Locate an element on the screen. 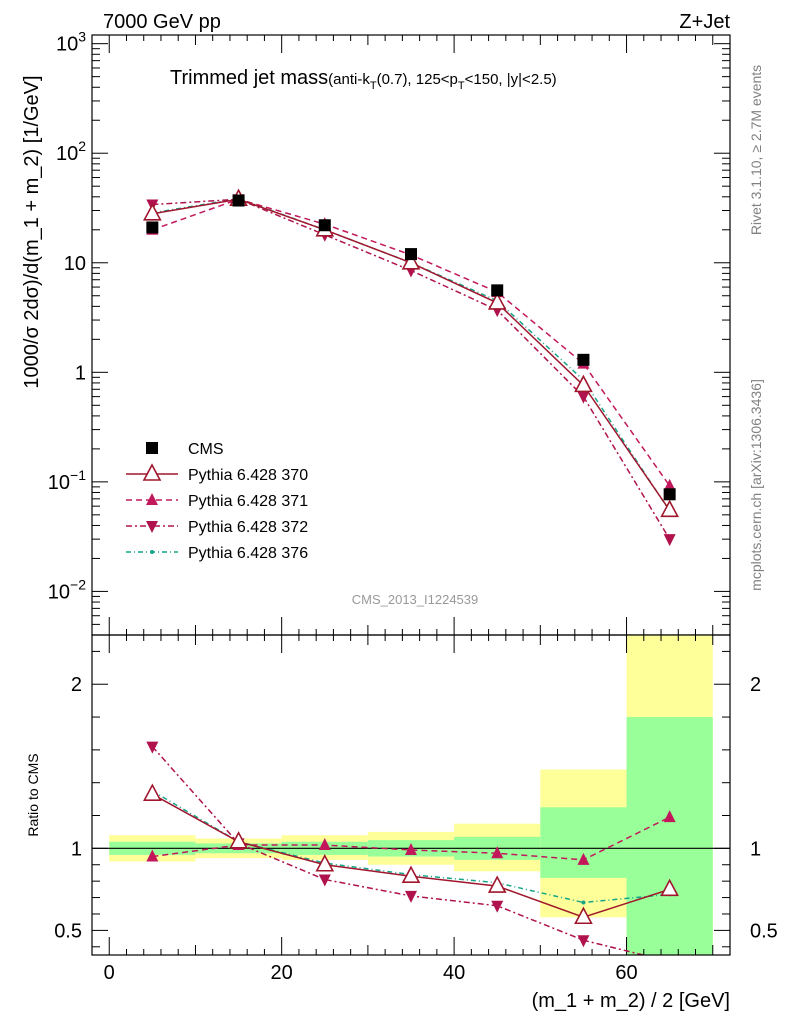 The image size is (786, 1024). y-tick-label-ratio: 1 is located at coordinates (76, 849).